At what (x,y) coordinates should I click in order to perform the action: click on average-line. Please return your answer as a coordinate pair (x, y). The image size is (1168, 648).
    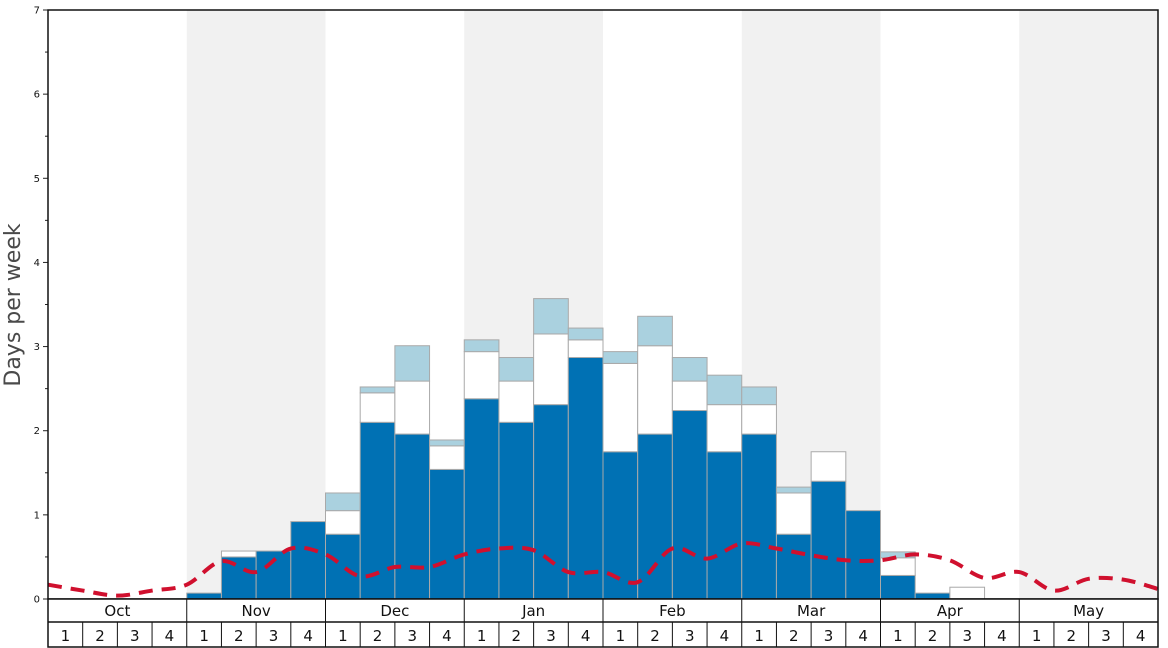
    Looking at the image, I should click on (603, 569).